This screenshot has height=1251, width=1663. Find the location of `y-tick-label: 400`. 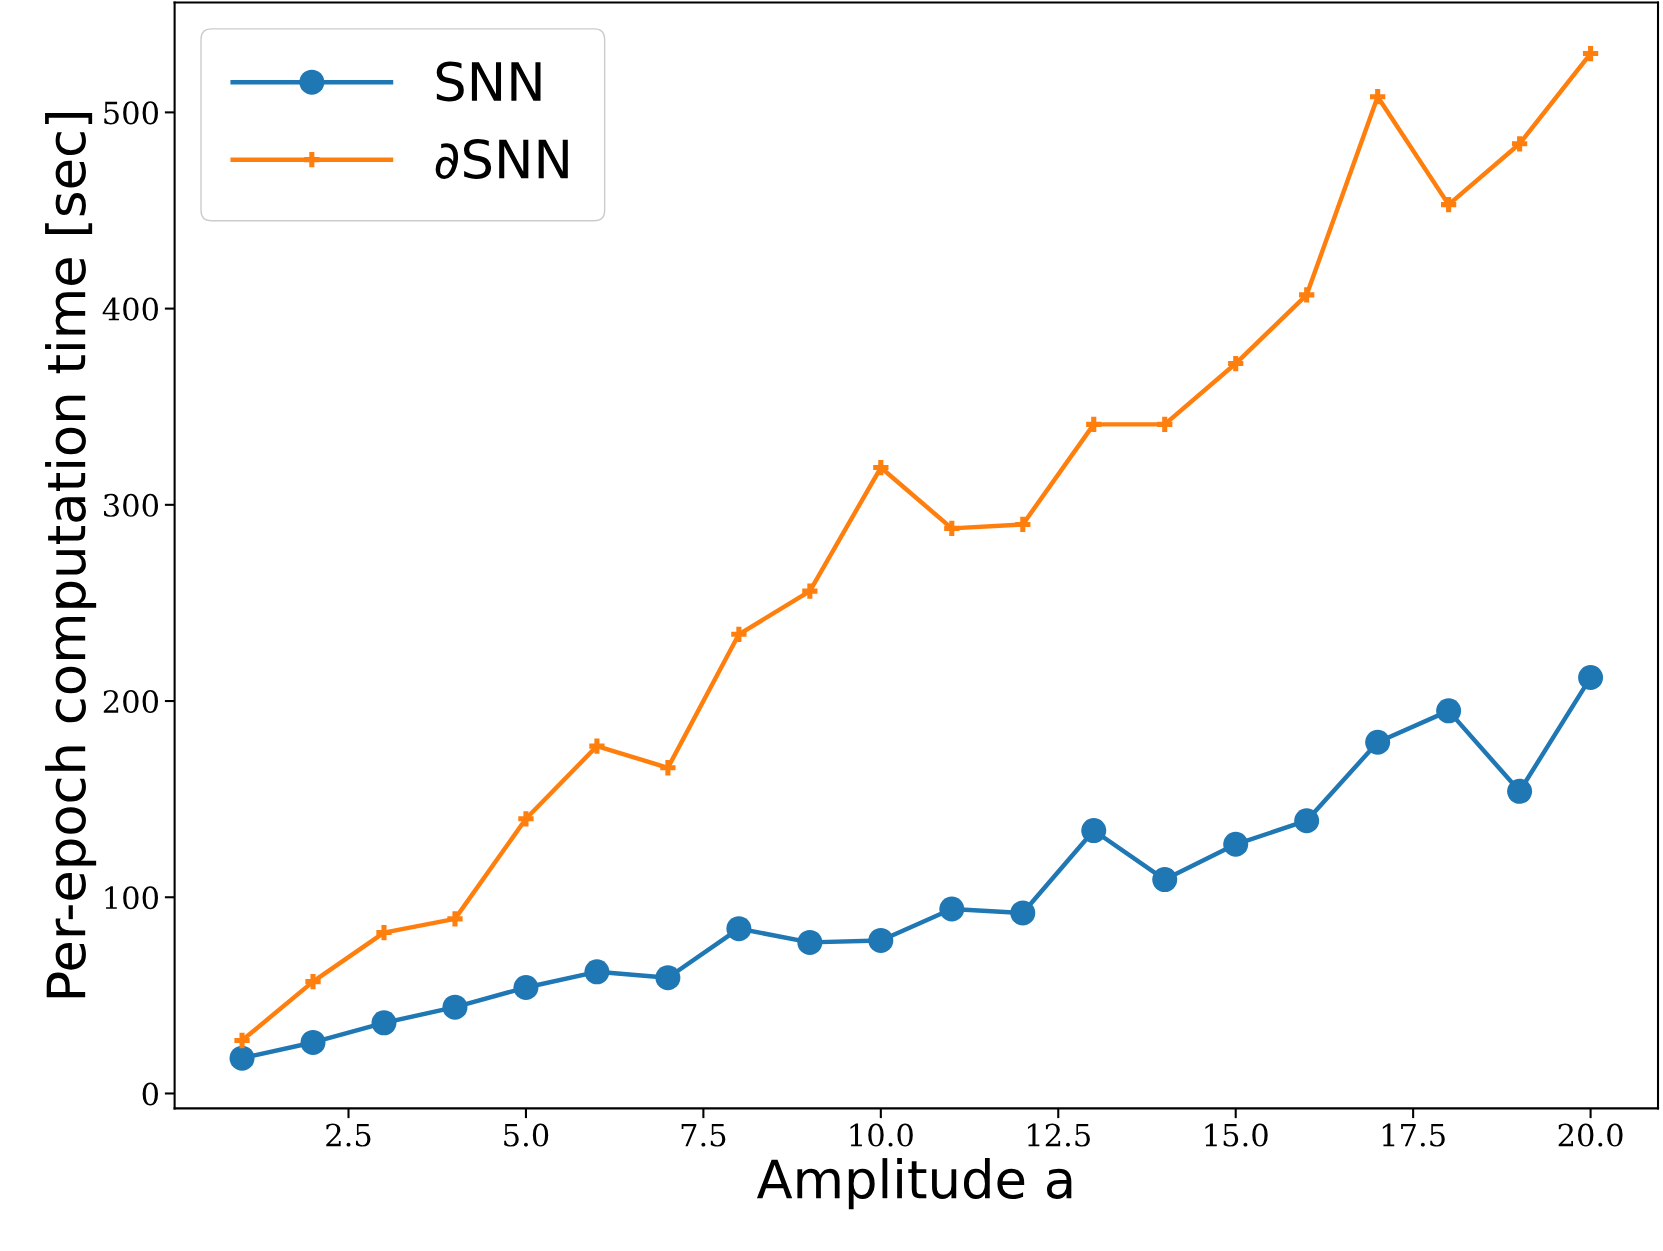

y-tick-label: 400 is located at coordinates (130, 309).